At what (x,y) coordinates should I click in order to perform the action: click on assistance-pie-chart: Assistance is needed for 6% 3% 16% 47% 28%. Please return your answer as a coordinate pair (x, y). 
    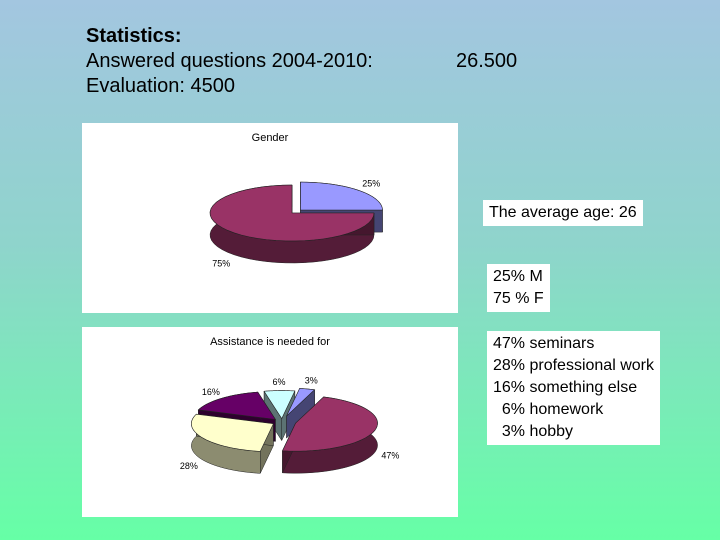
    Looking at the image, I should click on (289, 405).